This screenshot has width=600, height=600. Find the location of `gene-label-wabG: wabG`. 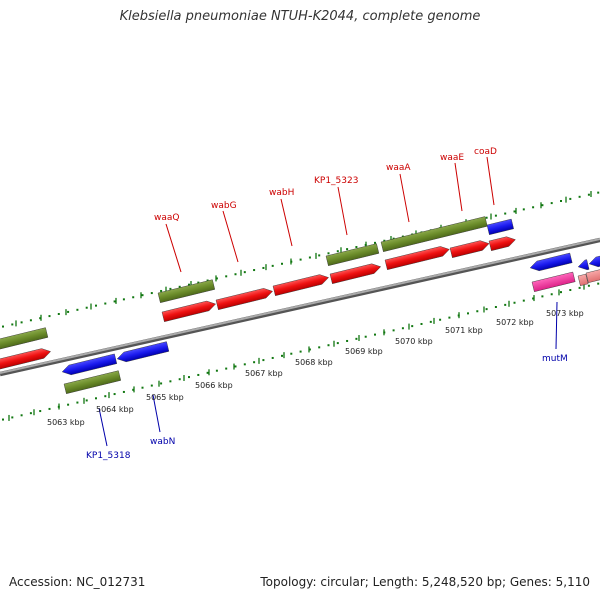

gene-label-wabG: wabG is located at coordinates (224, 206).